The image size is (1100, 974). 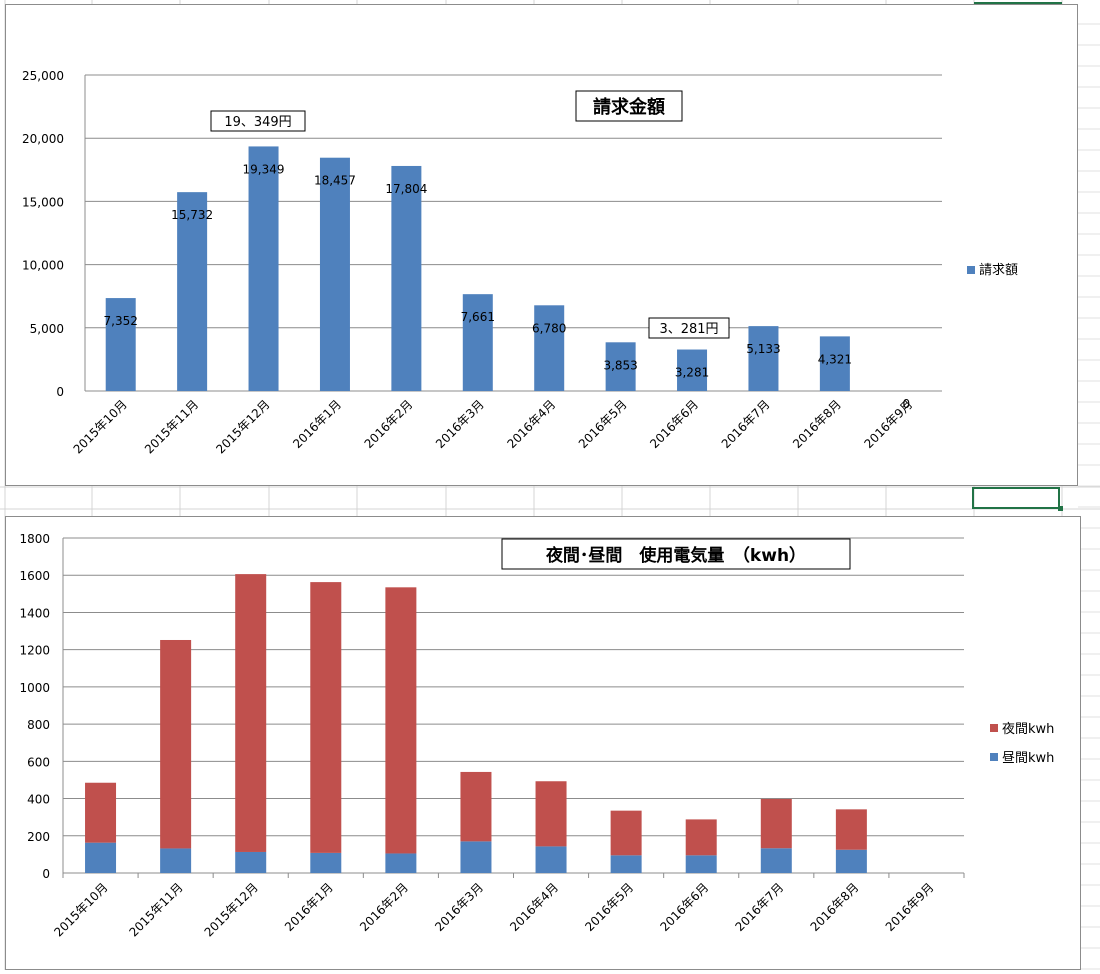 What do you see at coordinates (192, 215) in the screenshot?
I see `data-label: 15,732` at bounding box center [192, 215].